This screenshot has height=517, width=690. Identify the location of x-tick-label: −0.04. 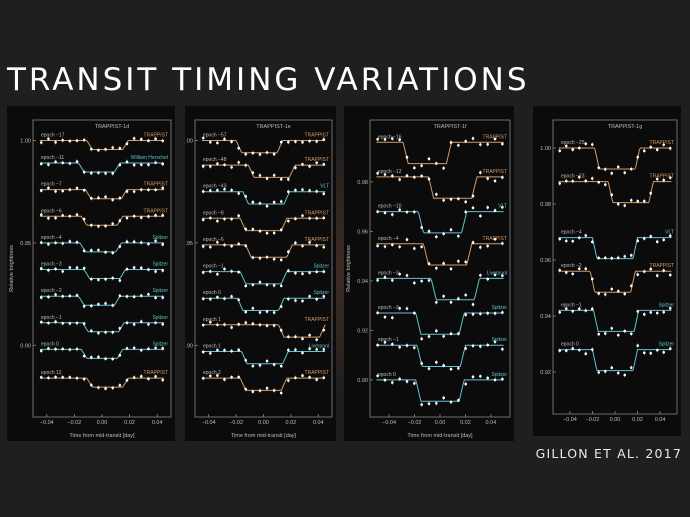
(570, 420).